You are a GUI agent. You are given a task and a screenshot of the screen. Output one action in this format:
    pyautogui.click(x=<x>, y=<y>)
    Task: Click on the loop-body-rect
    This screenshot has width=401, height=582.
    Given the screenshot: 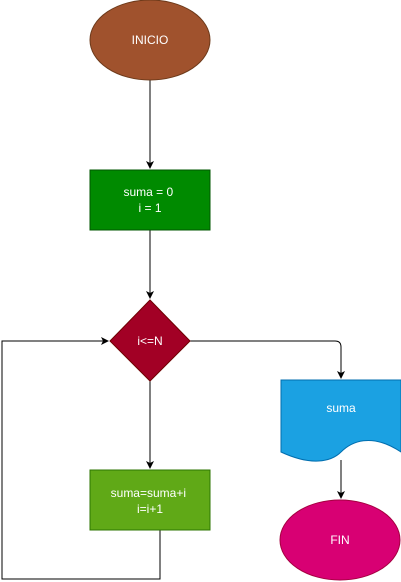 What is the action you would take?
    pyautogui.click(x=150, y=500)
    